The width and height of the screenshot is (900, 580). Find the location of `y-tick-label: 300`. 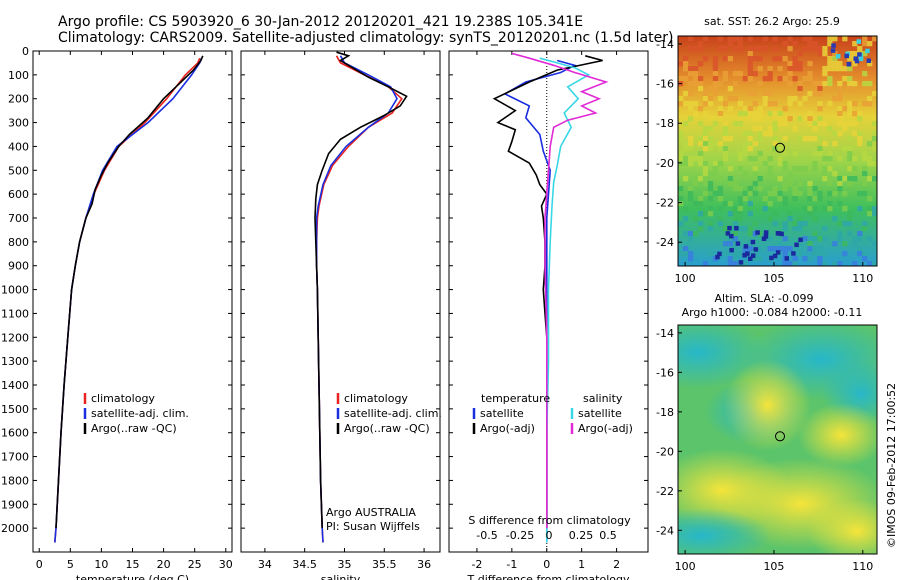

y-tick-label: 300 is located at coordinates (18, 123).